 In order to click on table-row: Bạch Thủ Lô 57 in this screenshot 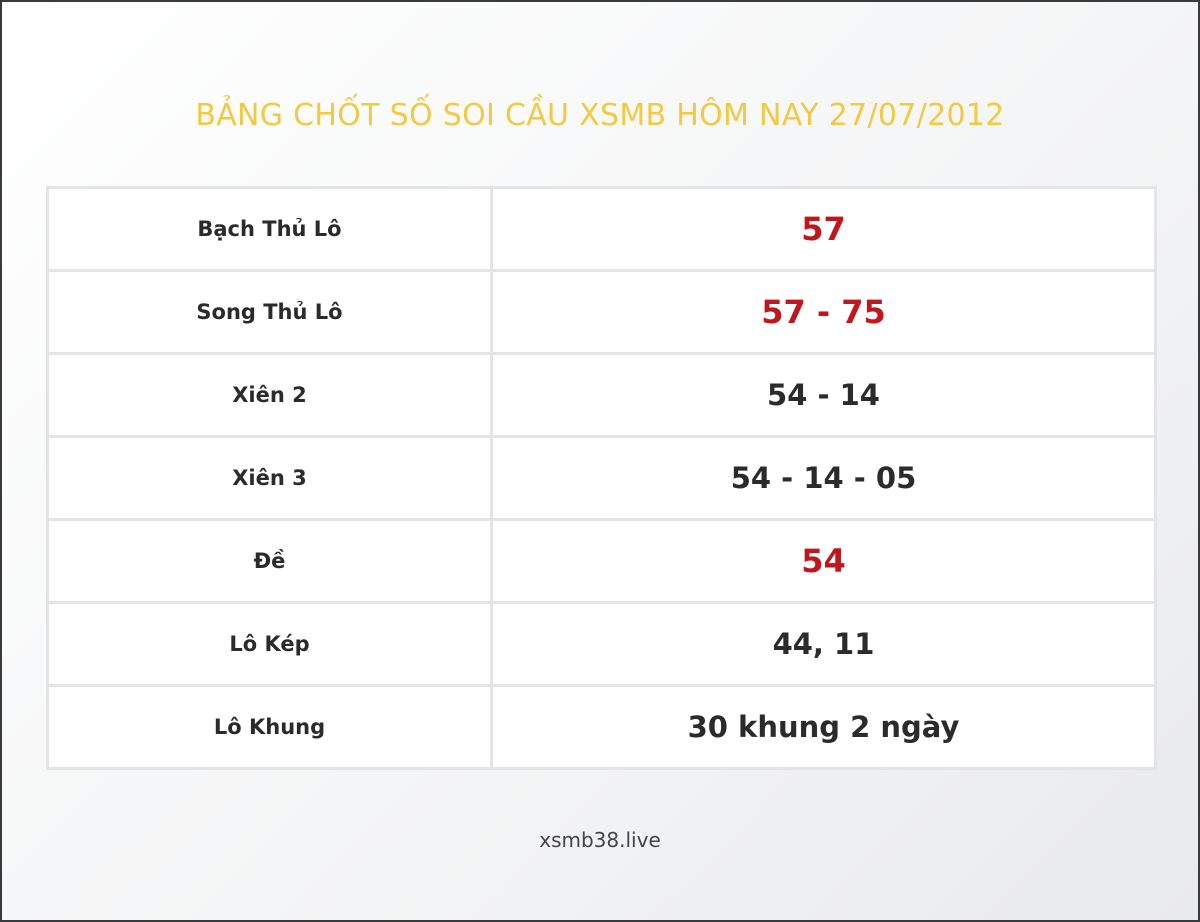, I will do `click(601, 229)`.